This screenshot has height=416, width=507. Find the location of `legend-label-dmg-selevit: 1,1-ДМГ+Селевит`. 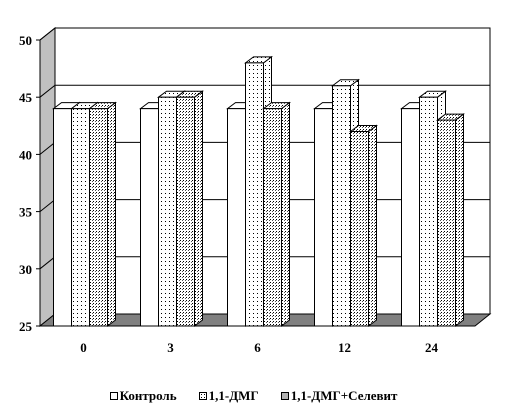

legend-label-dmg-selevit: 1,1-ДМГ+Селевит is located at coordinates (344, 395).